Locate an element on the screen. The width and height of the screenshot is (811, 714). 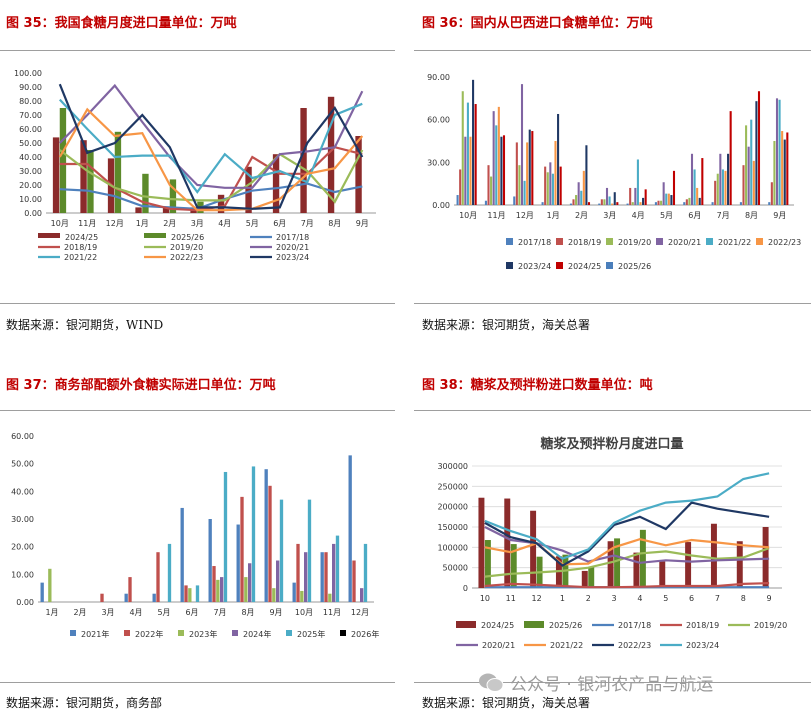
c38-xtick-label: 8 is located at coordinates (743, 598).